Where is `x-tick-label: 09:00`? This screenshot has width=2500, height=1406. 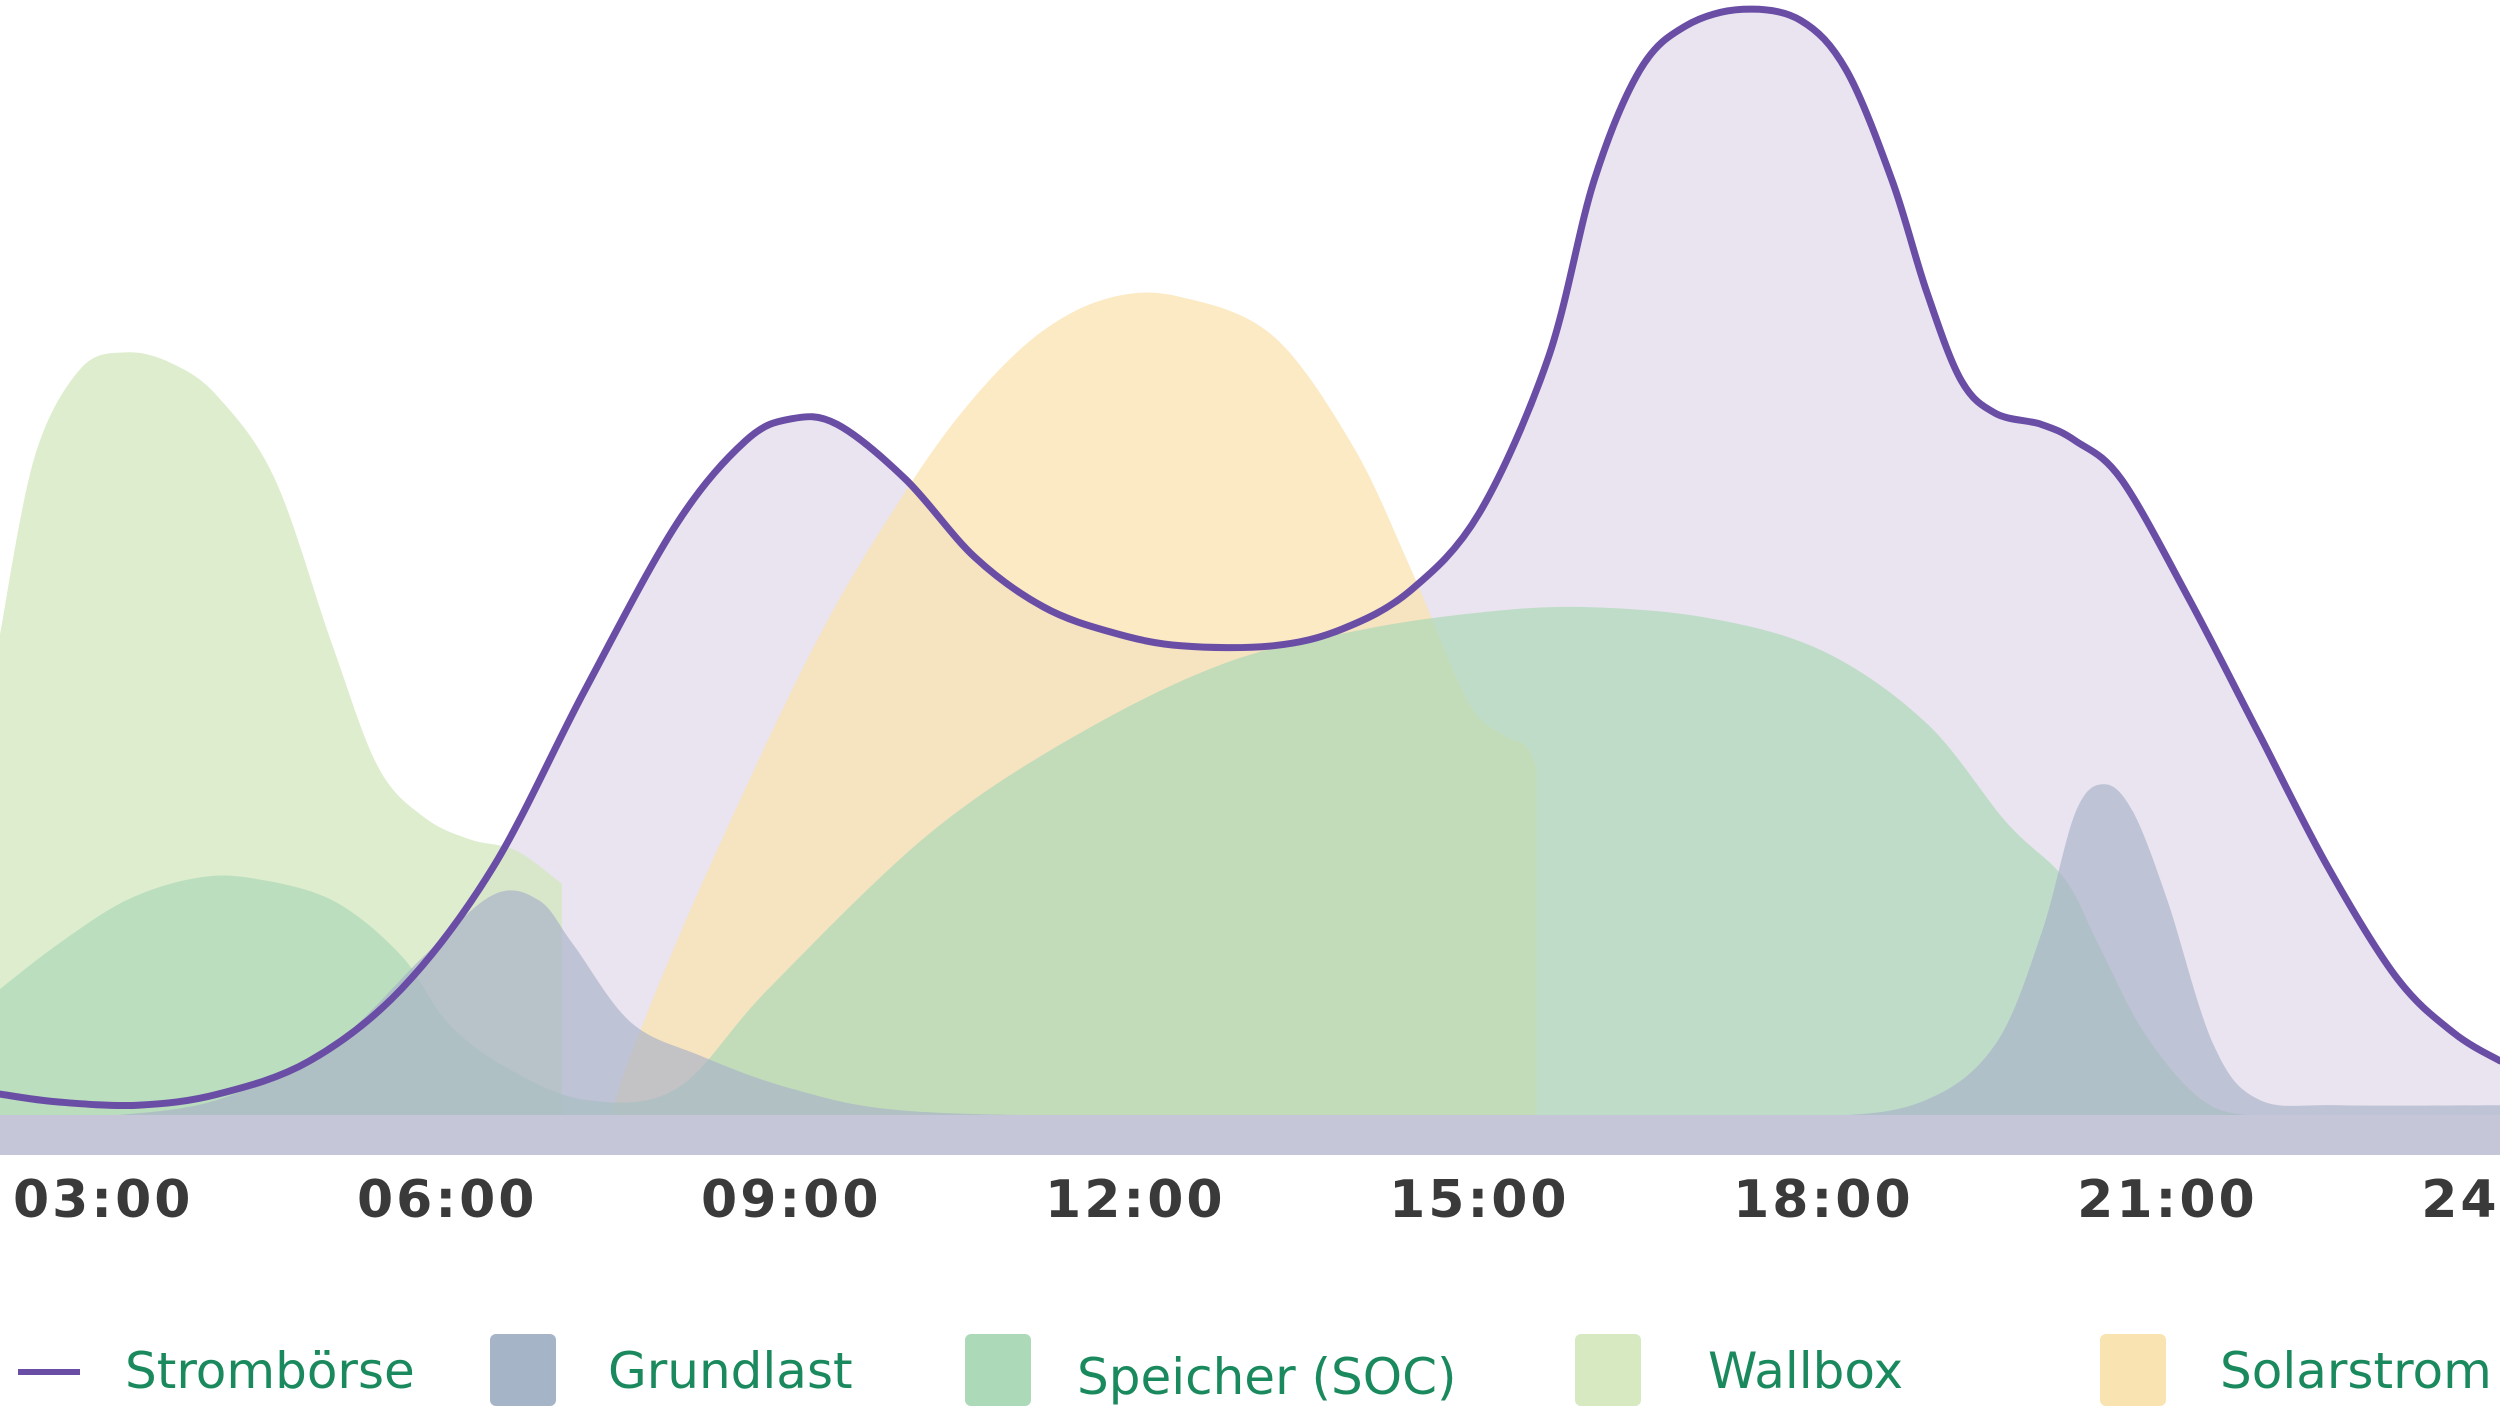
x-tick-label: 09:00 is located at coordinates (791, 1200).